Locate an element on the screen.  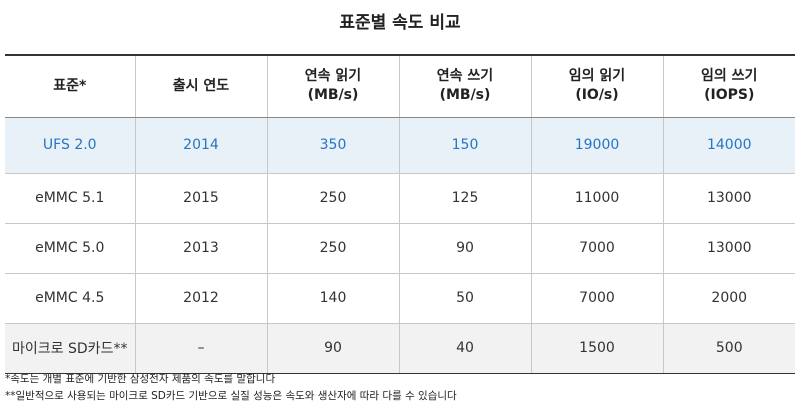
footnote: *속도는 개별 표준에 기반한 삼성전자 제품의 속도를 말합니다 is located at coordinates (140, 379).